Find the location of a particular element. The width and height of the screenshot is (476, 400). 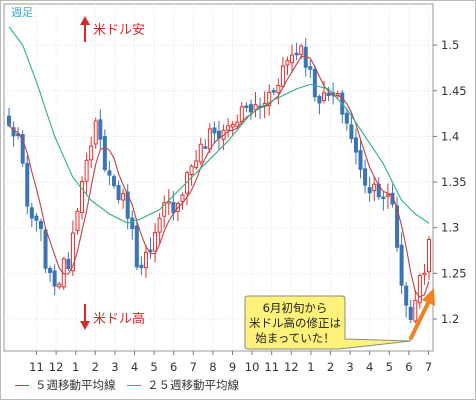

y-tick-label: 1.5 is located at coordinates (450, 45).